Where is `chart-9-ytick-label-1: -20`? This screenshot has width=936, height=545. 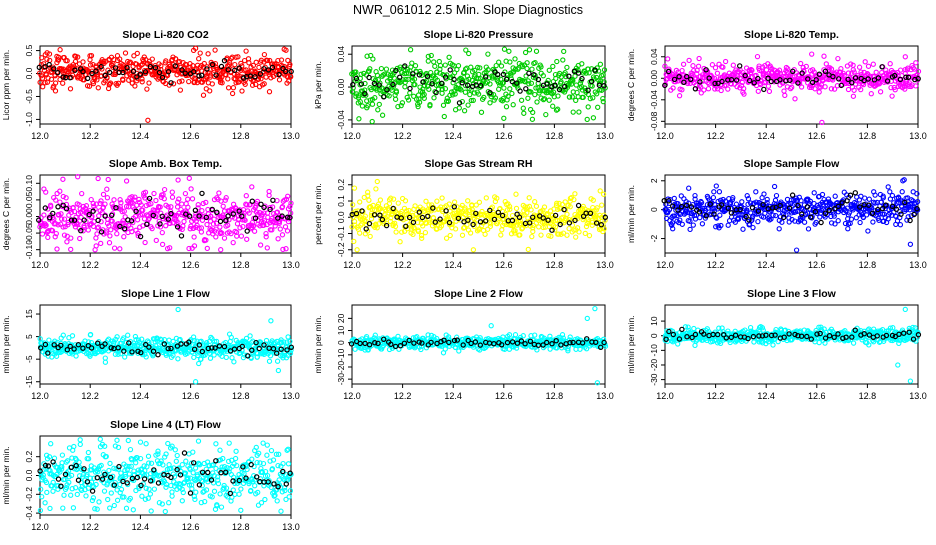 chart-9-ytick-label-1: -20 is located at coordinates (654, 365).